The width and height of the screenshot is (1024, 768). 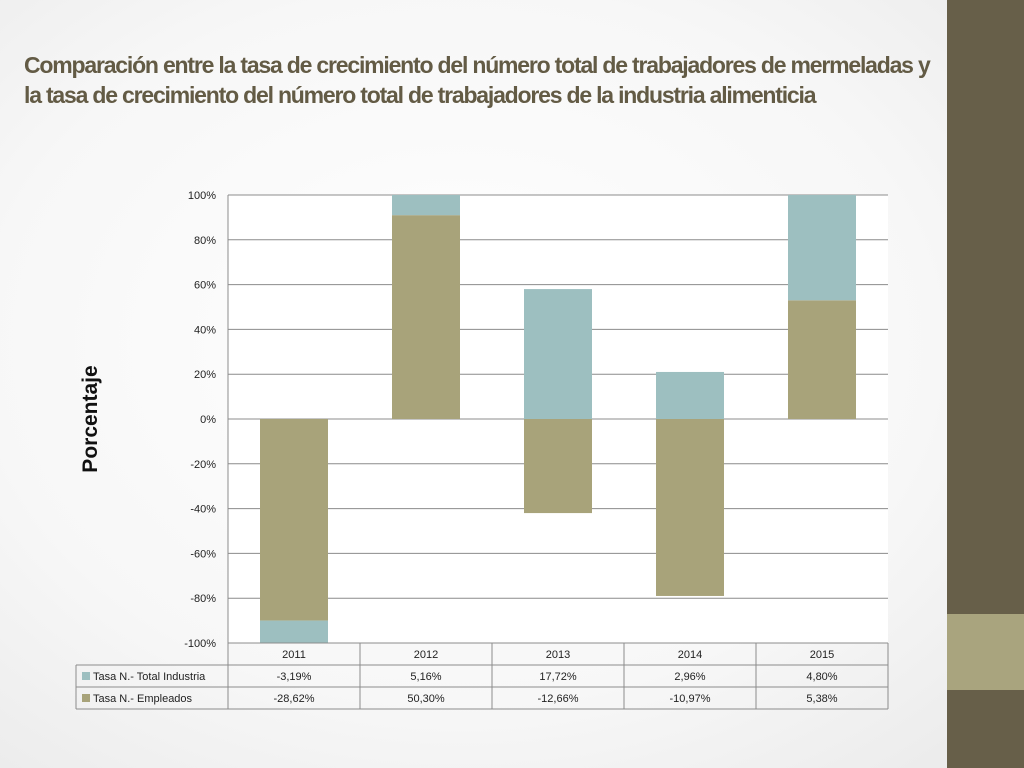 What do you see at coordinates (690, 507) in the screenshot?
I see `bar-tasa-n-empleados-2014` at bounding box center [690, 507].